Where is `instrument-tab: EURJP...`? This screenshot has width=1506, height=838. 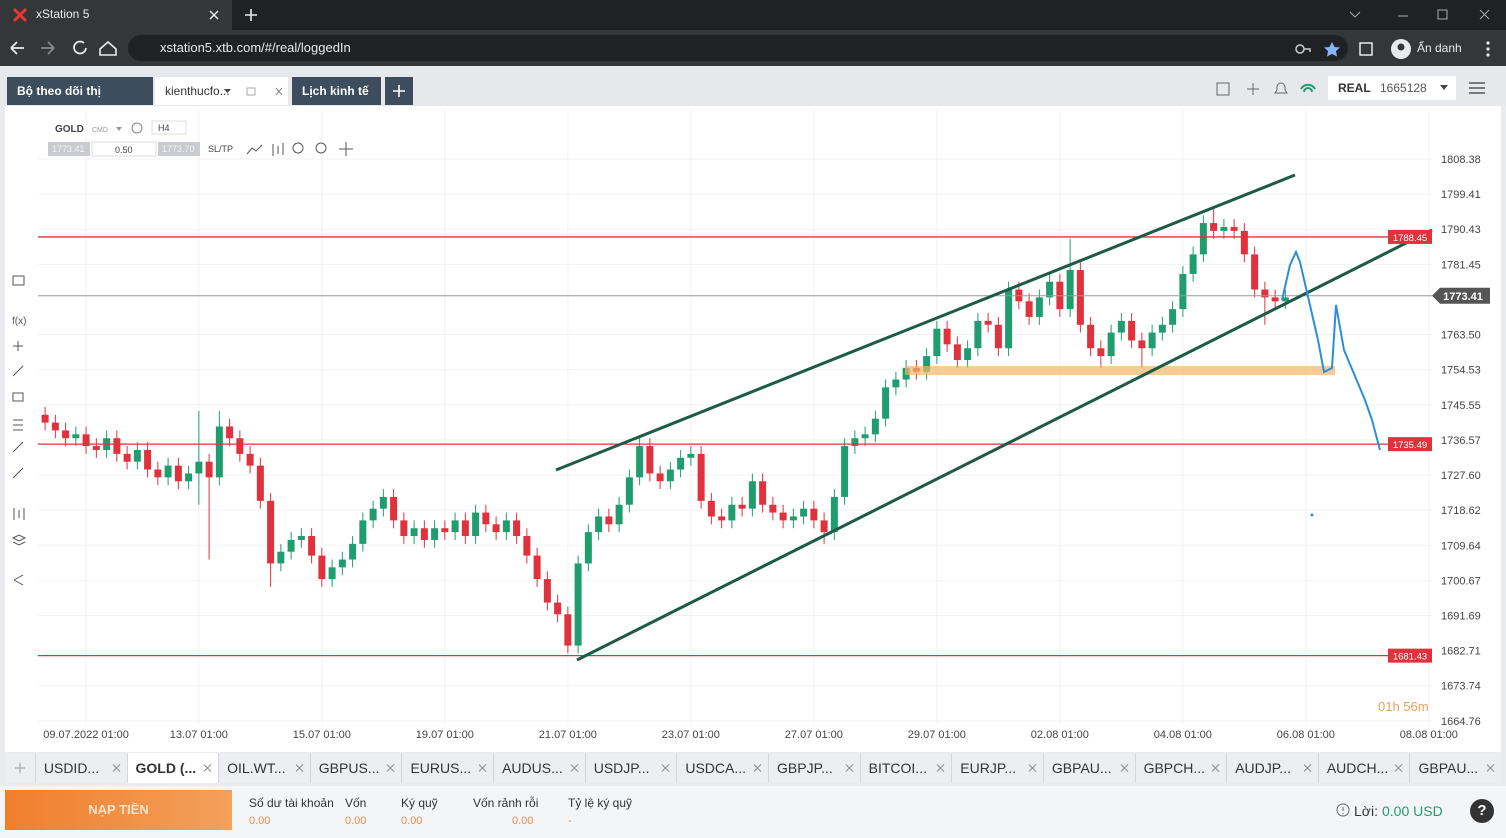 instrument-tab: EURJP... is located at coordinates (997, 768).